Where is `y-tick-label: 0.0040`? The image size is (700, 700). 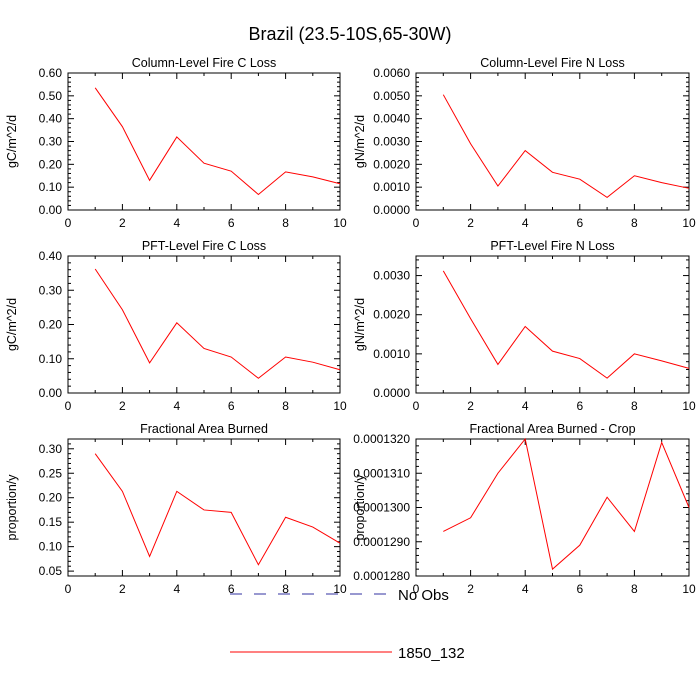
y-tick-label: 0.0040 is located at coordinates (391, 119).